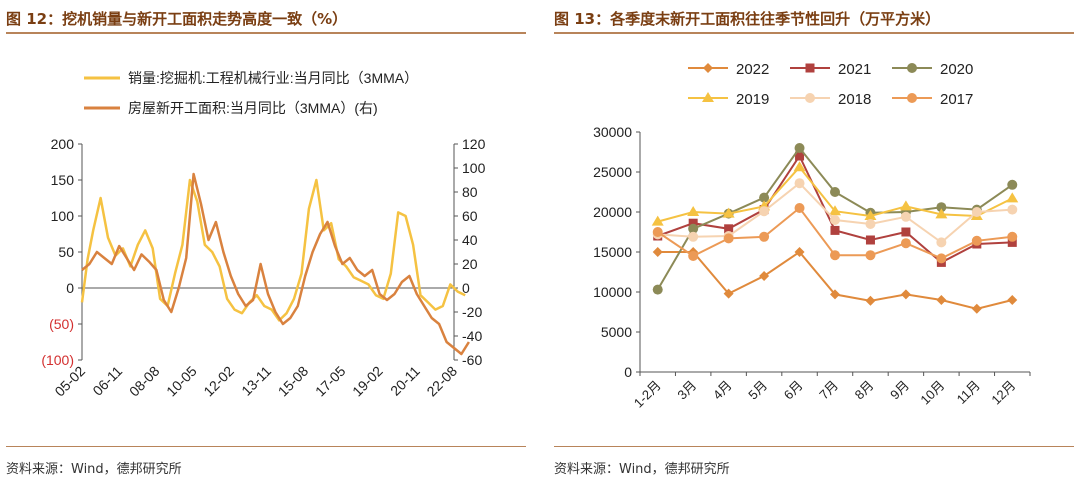 This screenshot has width=1080, height=486. What do you see at coordinates (256, 381) in the screenshot?
I see `x-tick-label: 13-11` at bounding box center [256, 381].